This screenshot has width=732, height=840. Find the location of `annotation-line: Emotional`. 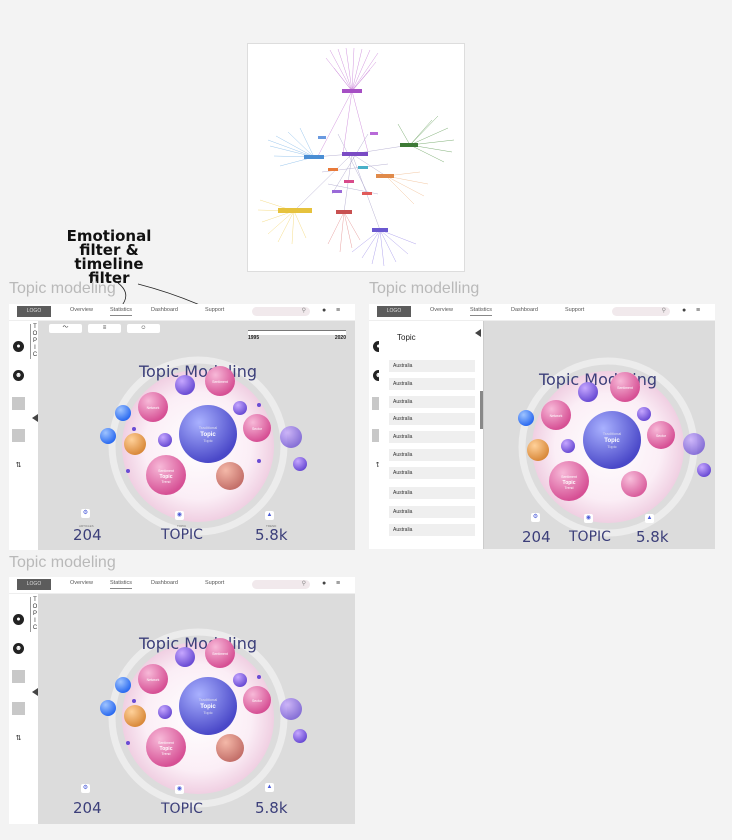

annotation-line: Emotional is located at coordinates (109, 236).